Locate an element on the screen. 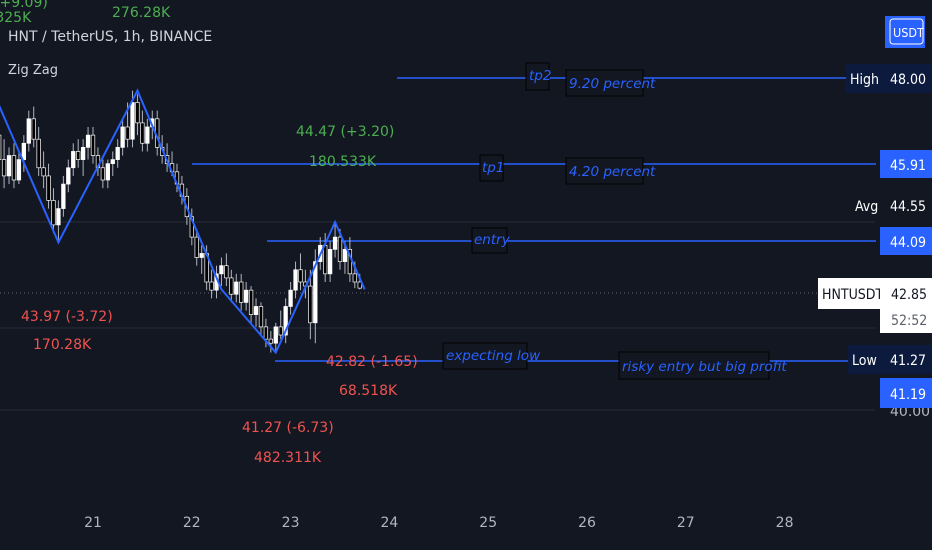 This screenshot has height=550, width=932. entry-price-tag: 44.09 is located at coordinates (906, 241).